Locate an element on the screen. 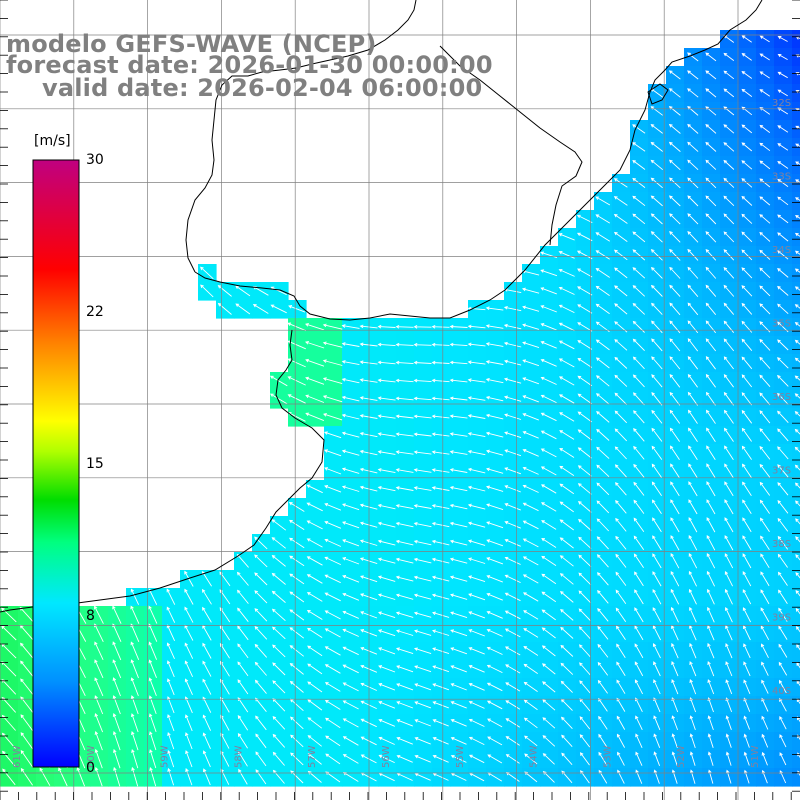  longitude-label: 53W is located at coordinates (607, 756).